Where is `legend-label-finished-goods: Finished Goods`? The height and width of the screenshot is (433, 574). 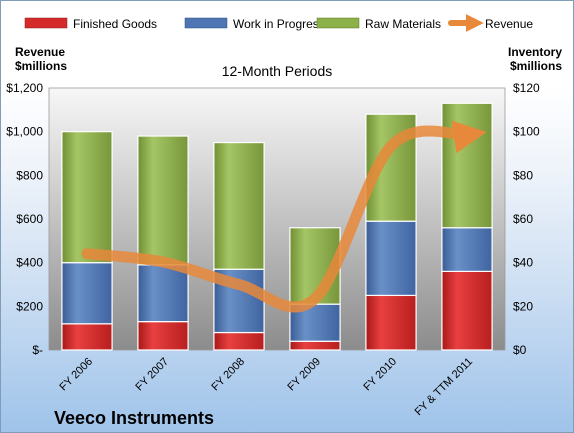 legend-label-finished-goods: Finished Goods is located at coordinates (115, 24).